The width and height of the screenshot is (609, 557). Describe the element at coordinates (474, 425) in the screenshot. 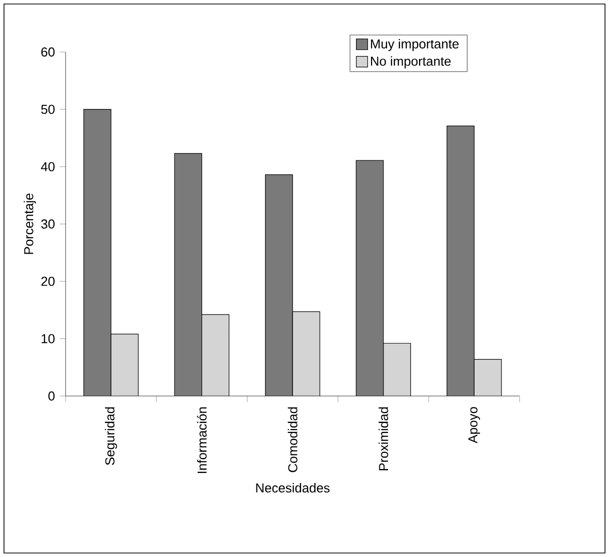

I see `x-tick-label: Apoyo` at that location.